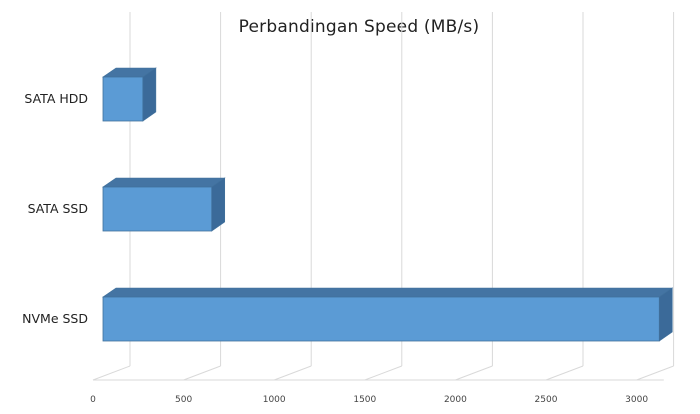  What do you see at coordinates (455, 400) in the screenshot?
I see `x-tick-label-2000: 2000` at bounding box center [455, 400].